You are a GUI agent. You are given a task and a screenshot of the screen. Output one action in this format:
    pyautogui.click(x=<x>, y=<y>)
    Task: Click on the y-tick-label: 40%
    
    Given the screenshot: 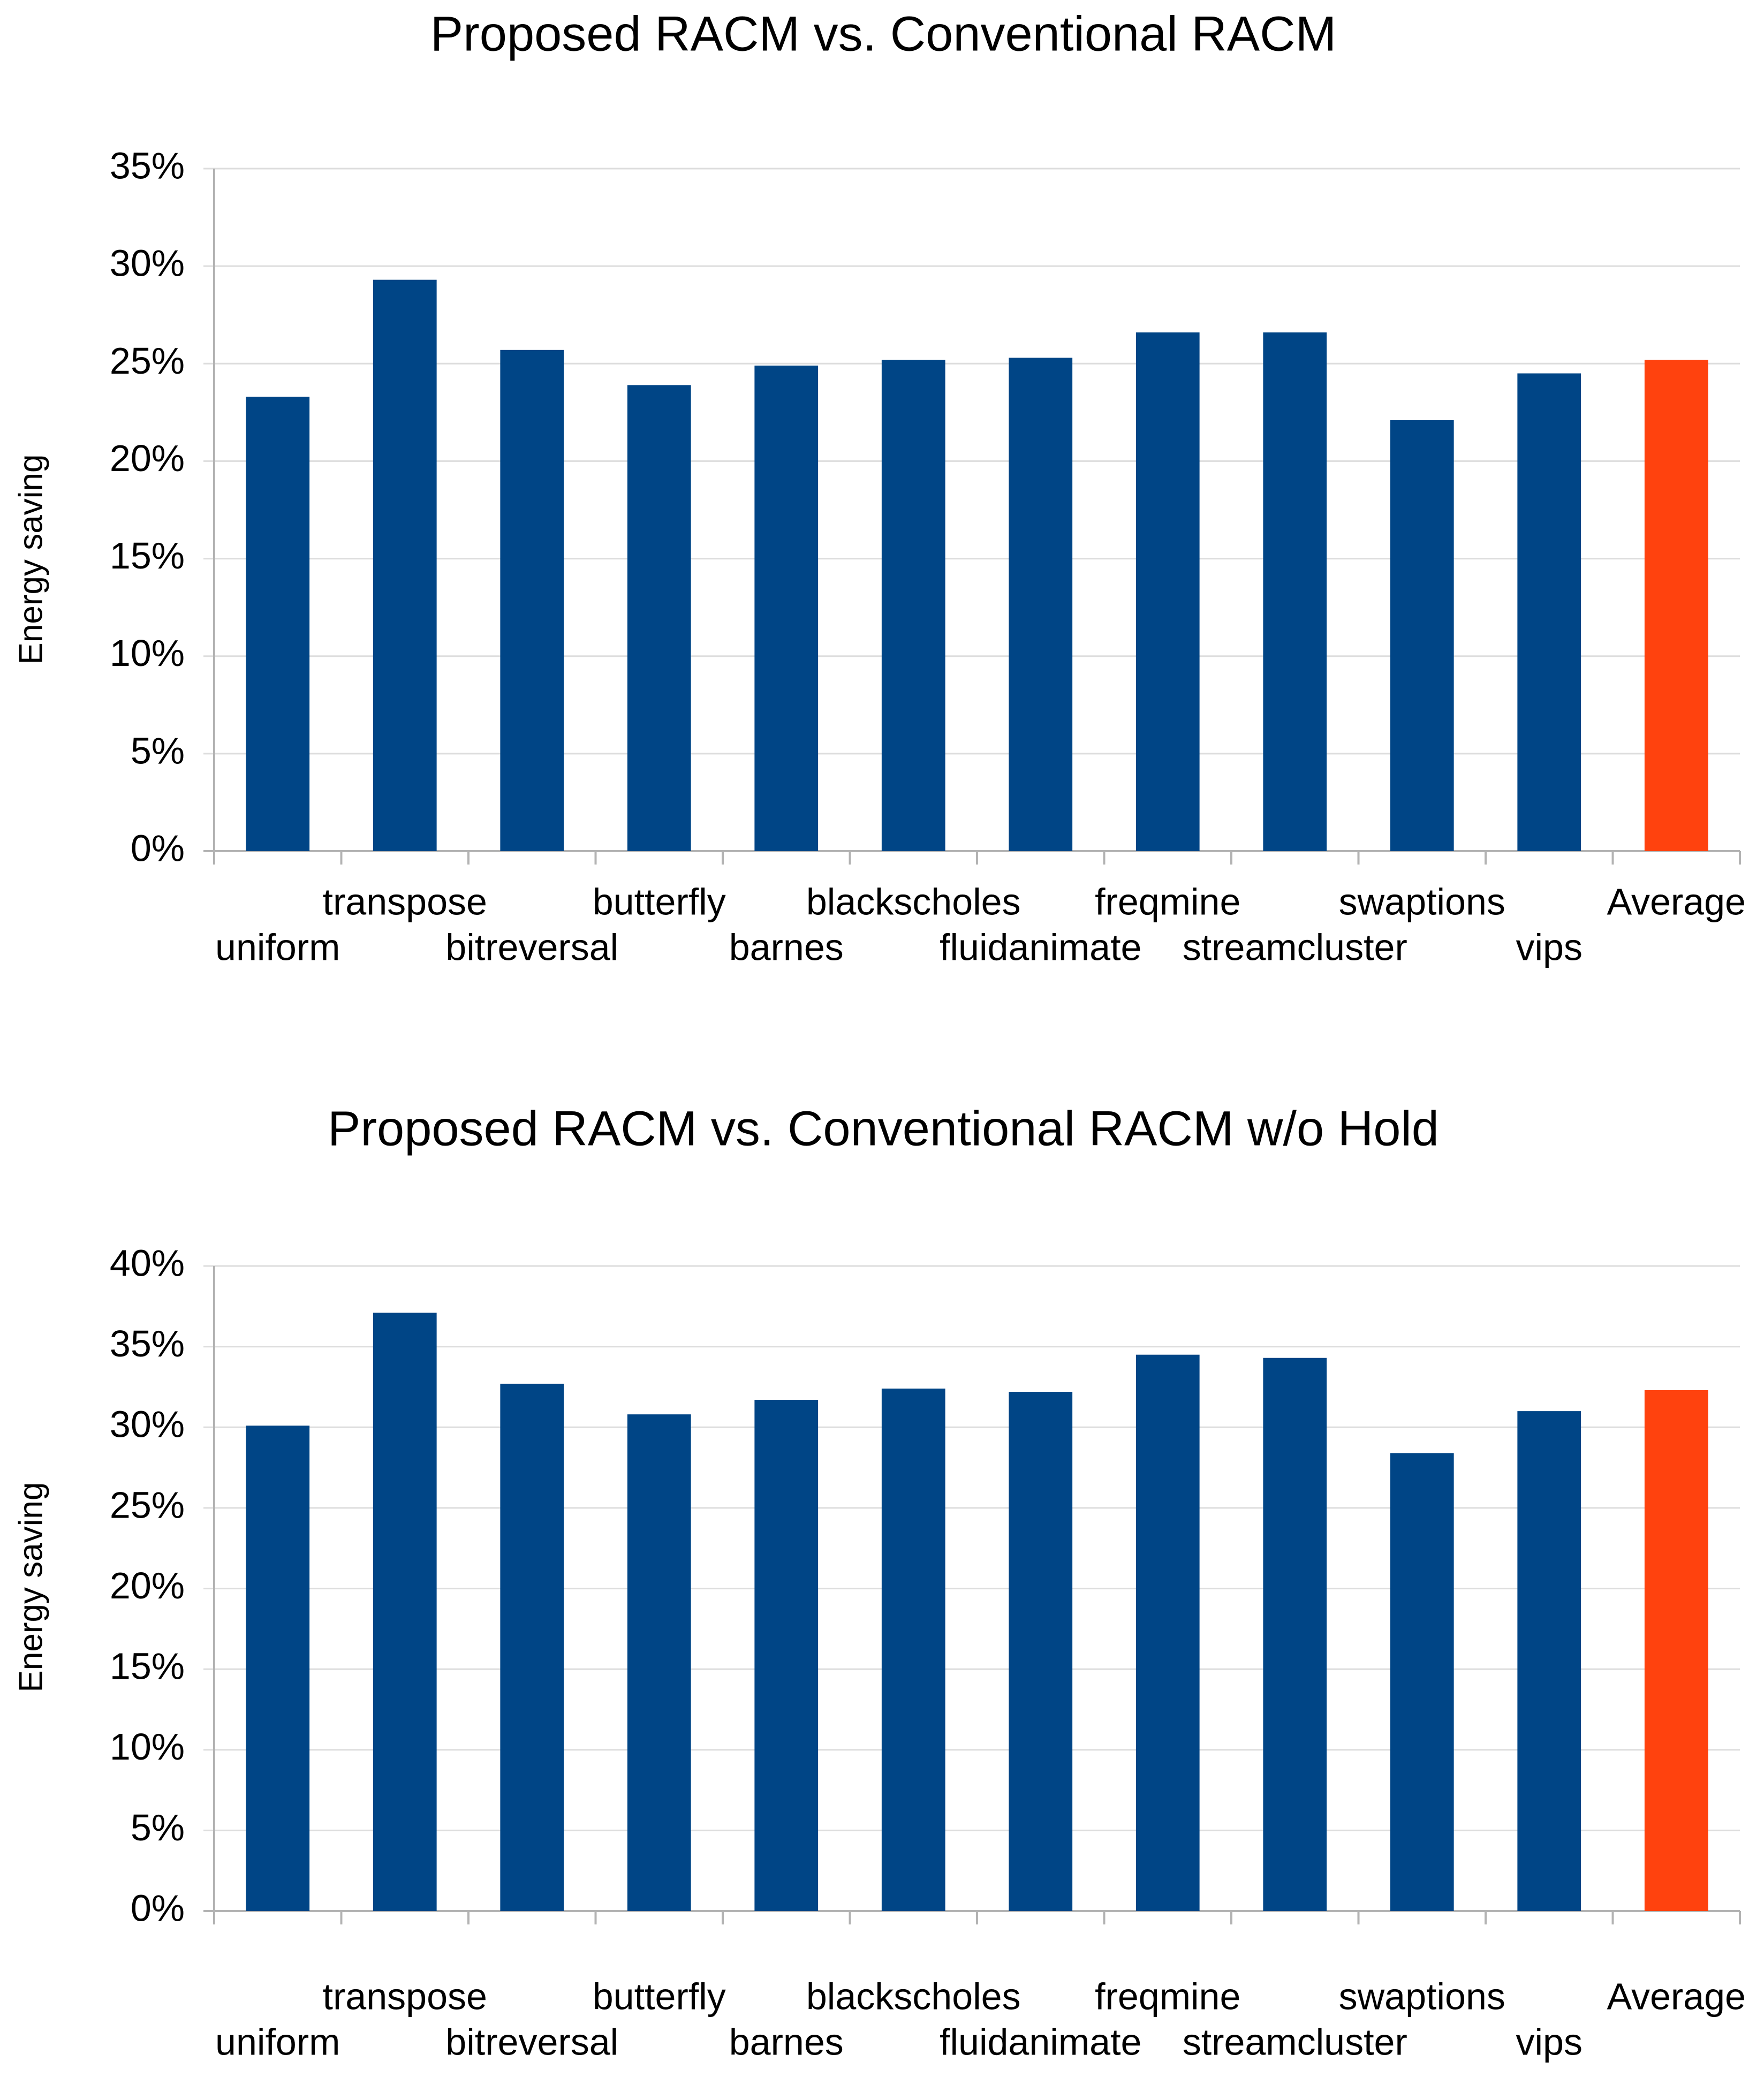 What is the action you would take?
    pyautogui.click(x=148, y=1263)
    